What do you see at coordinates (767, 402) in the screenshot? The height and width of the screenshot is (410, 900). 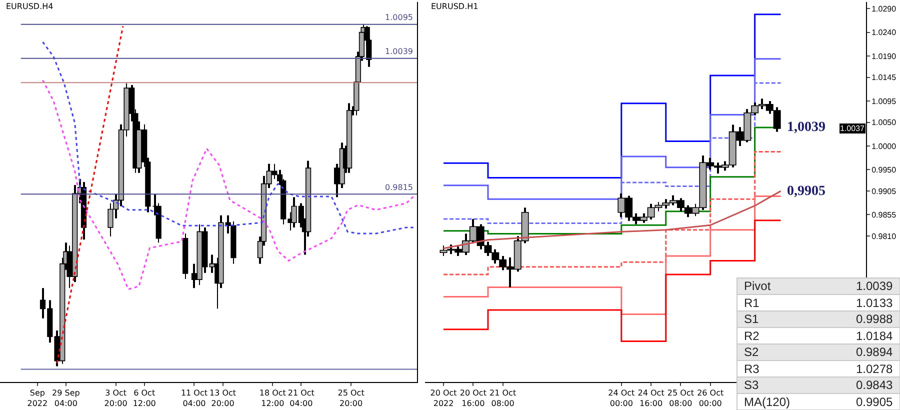 I see `text: MA(120)` at bounding box center [767, 402].